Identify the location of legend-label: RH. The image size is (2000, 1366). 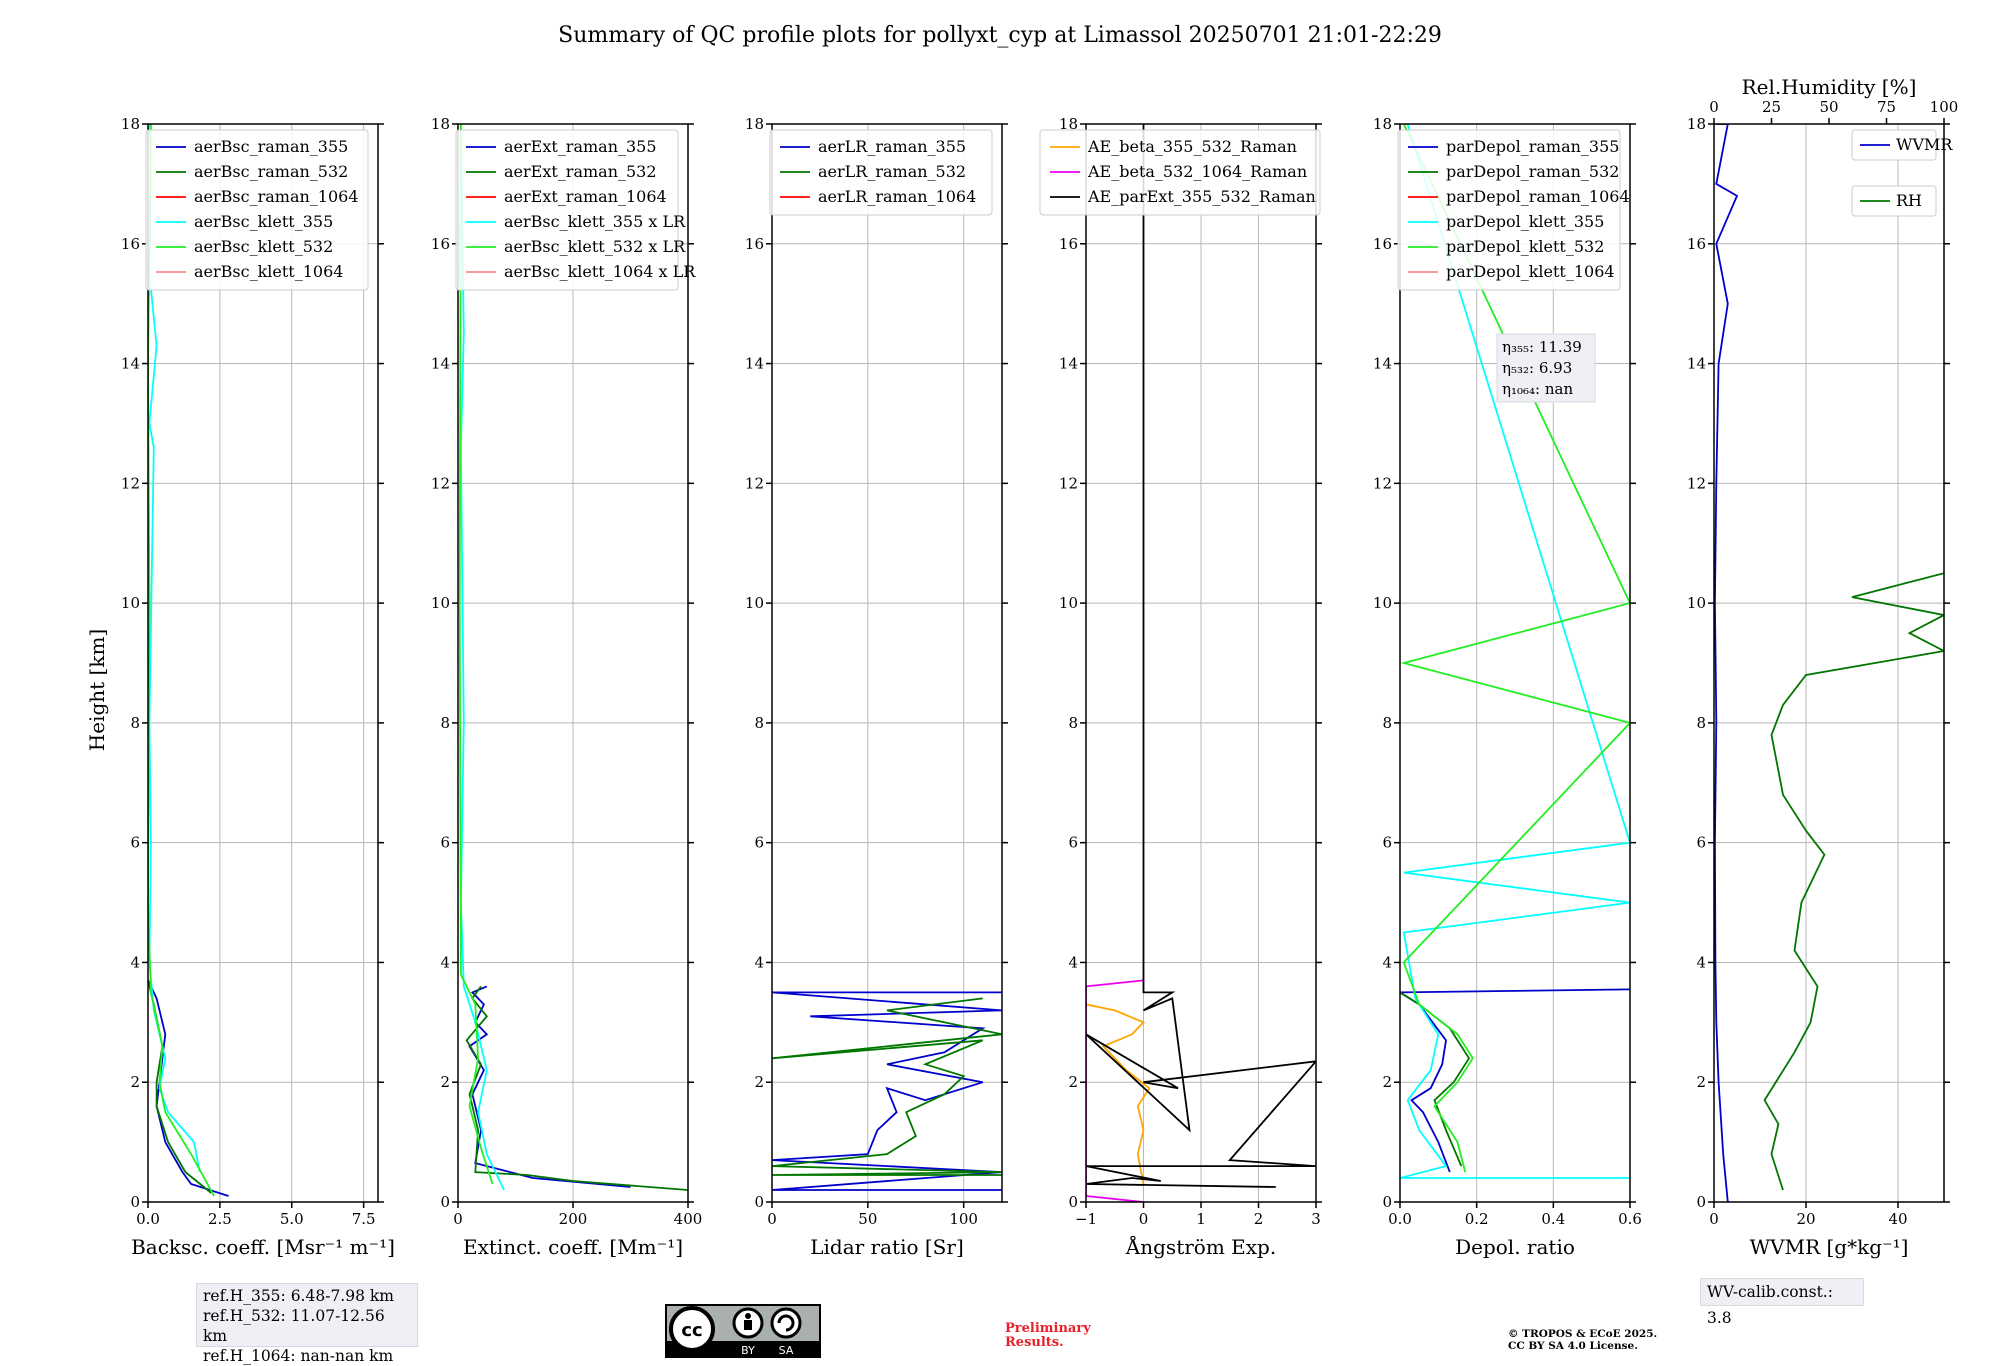
(1909, 200).